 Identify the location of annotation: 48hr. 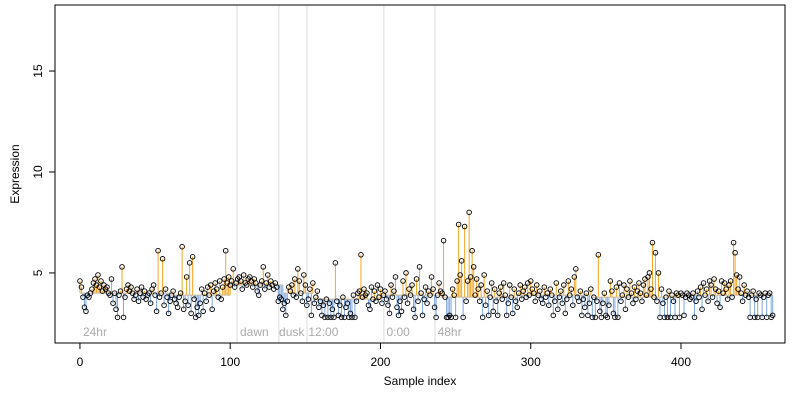
(450, 332).